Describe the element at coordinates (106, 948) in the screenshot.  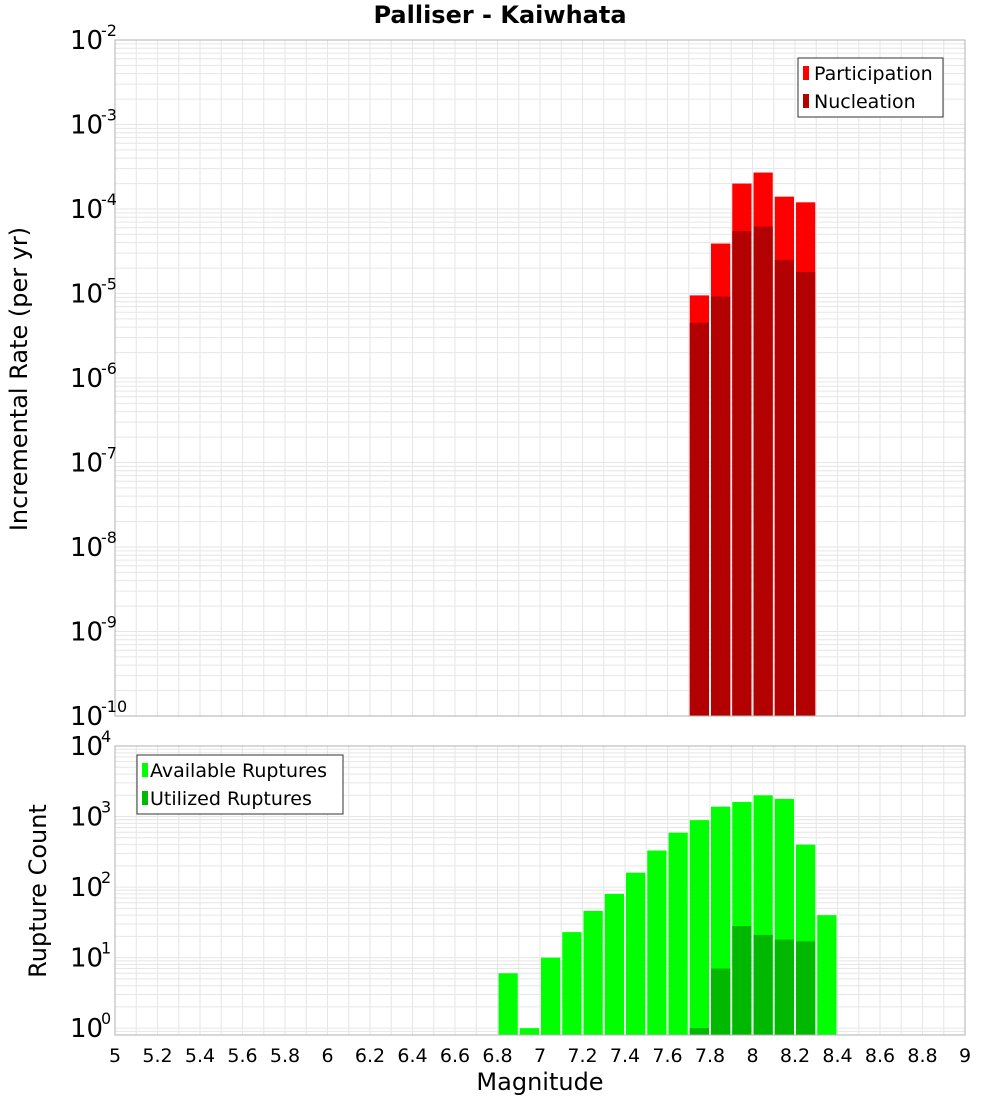
I see `y-tick-label-exponent: 1` at that location.